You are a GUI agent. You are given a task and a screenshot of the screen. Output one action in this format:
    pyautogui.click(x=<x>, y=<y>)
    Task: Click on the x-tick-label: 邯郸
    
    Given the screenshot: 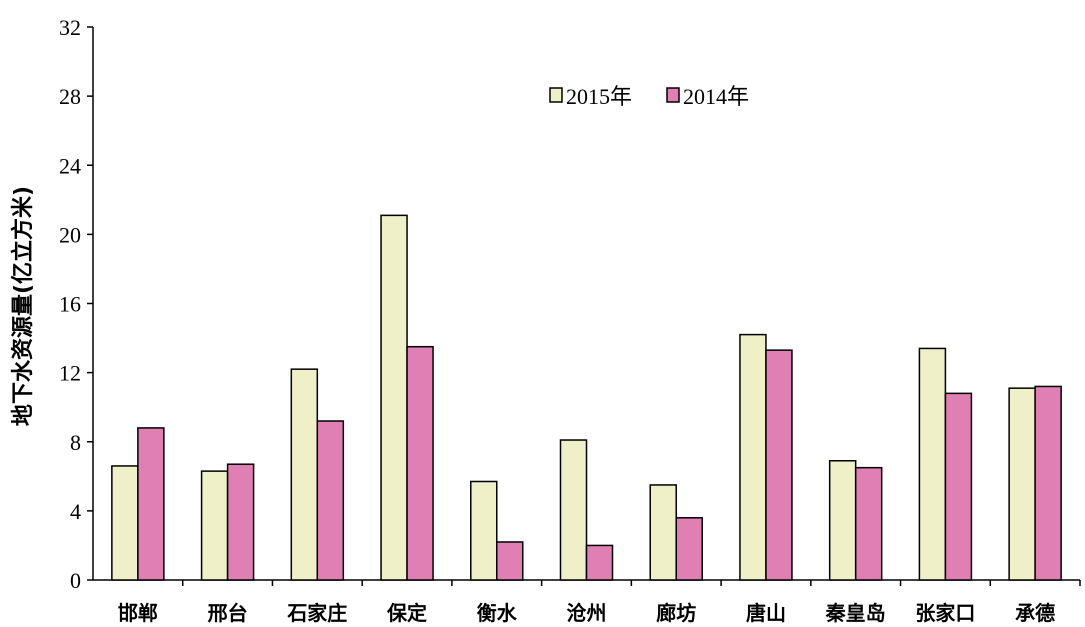 What is the action you would take?
    pyautogui.click(x=138, y=613)
    